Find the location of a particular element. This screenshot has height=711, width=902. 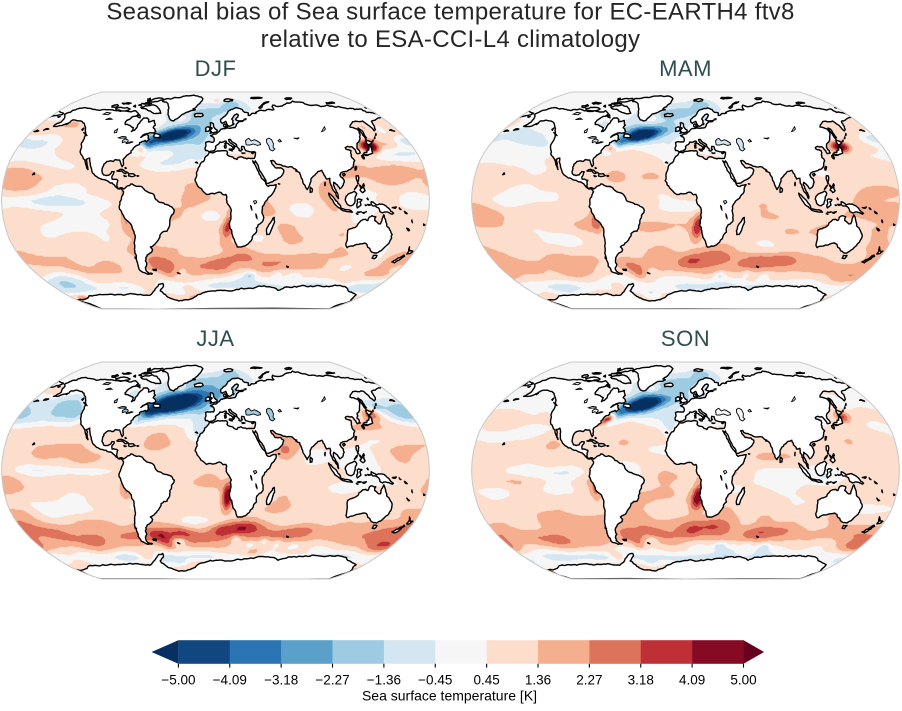

svg-text: −3.18 is located at coordinates (281, 680).